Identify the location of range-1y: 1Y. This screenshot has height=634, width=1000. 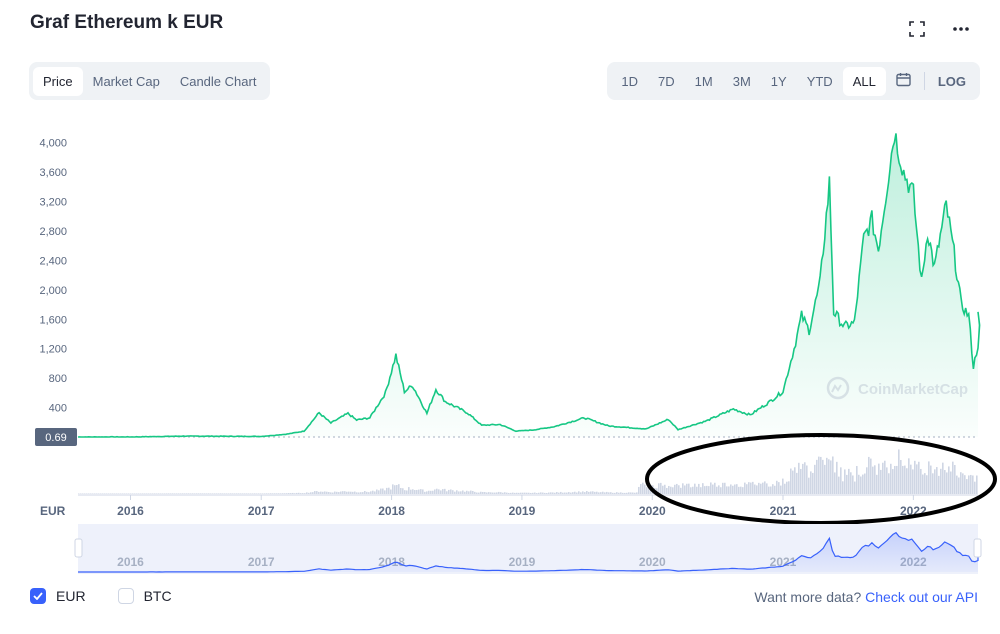
(778, 81).